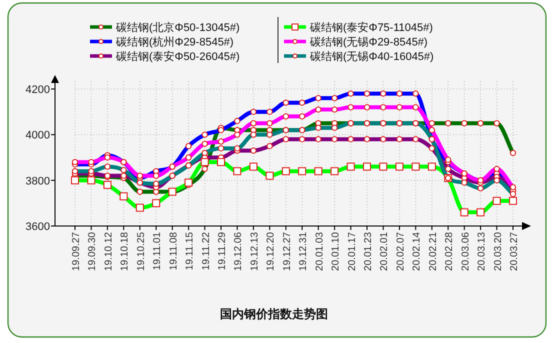  I want to click on legend-label: 碳结钢(杭州Φ29-8545#), so click(174, 42).